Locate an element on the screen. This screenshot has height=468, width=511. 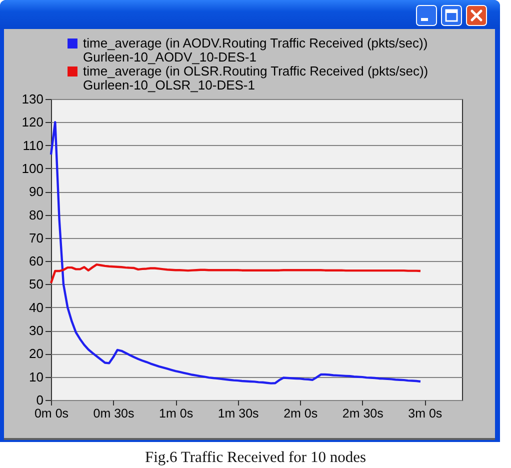
x-tick-label: 3m 0s is located at coordinates (425, 413).